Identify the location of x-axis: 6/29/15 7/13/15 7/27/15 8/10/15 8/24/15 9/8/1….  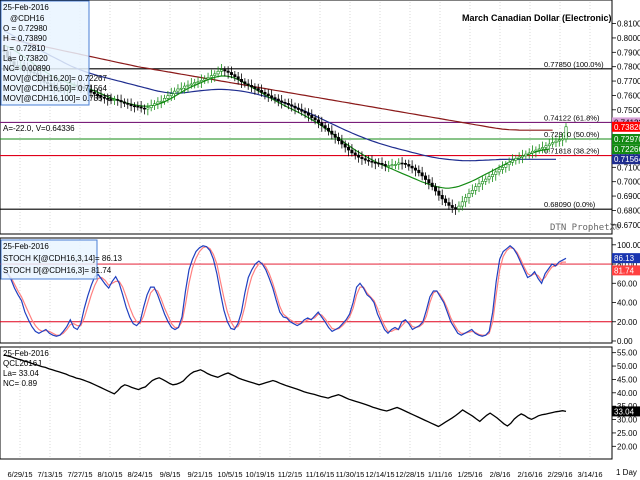
(304, 474).